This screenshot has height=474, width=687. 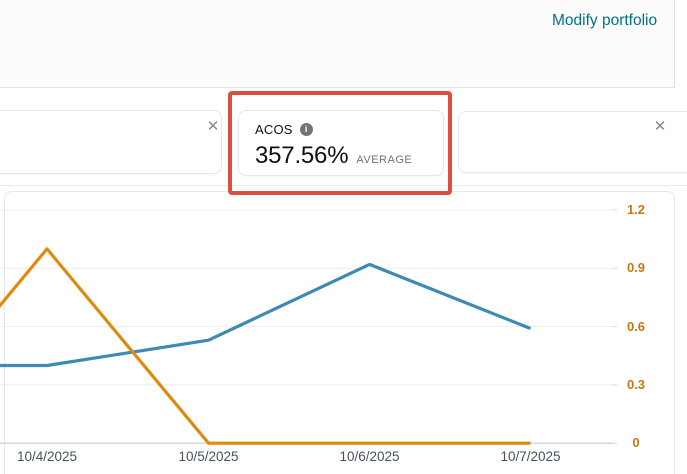 I want to click on acos-title-row: ACOS i, so click(x=341, y=129).